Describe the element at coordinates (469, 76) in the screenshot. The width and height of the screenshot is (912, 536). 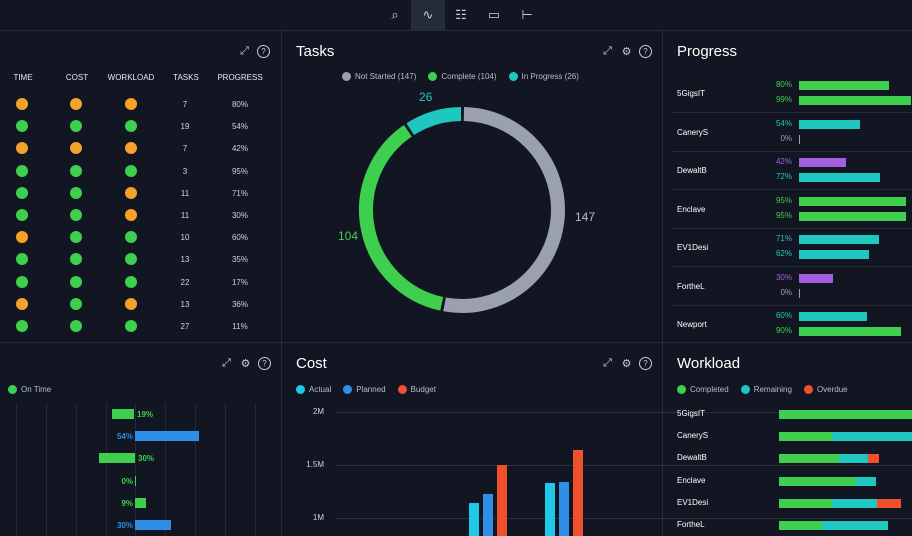
I see `legend-label: Complete (104)` at that location.